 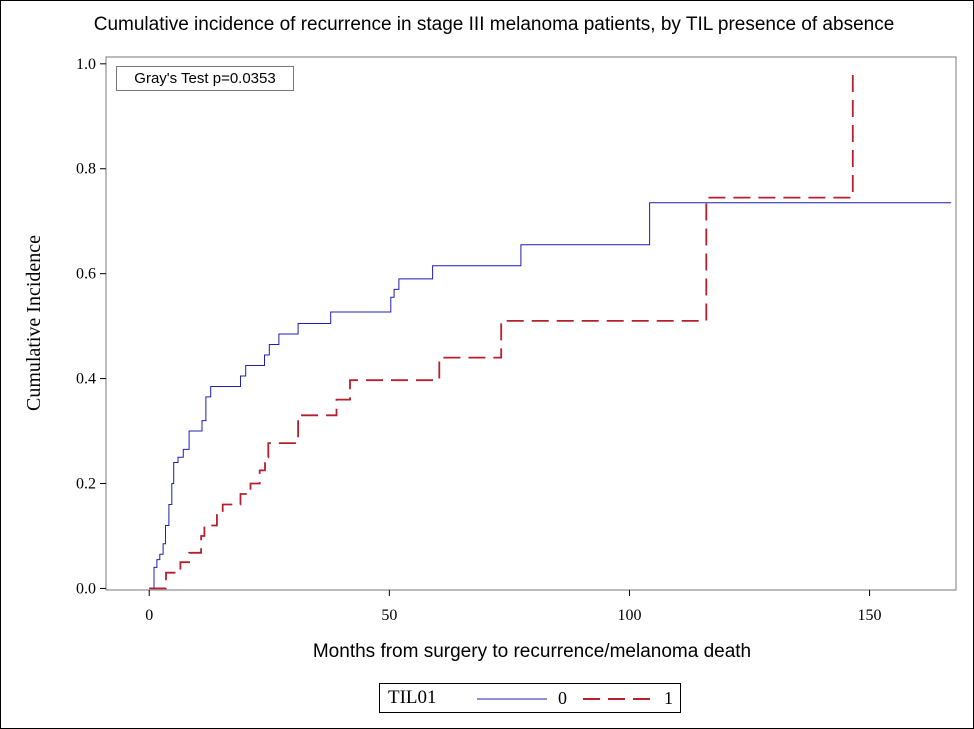 I want to click on y-tick-label: 0.6, so click(x=86, y=274).